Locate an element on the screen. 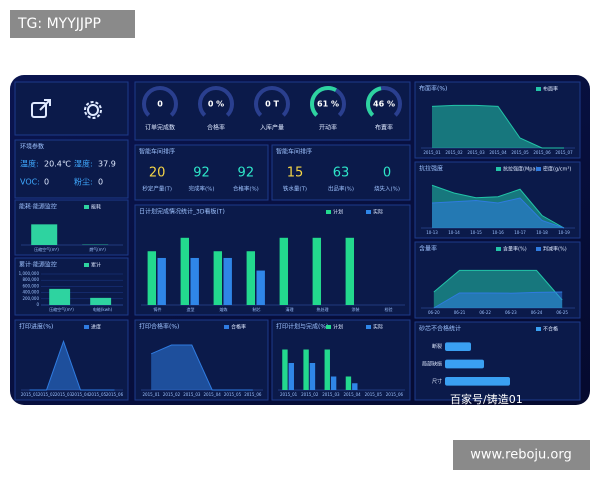  x-tick-label: 10-19 is located at coordinates (564, 232).